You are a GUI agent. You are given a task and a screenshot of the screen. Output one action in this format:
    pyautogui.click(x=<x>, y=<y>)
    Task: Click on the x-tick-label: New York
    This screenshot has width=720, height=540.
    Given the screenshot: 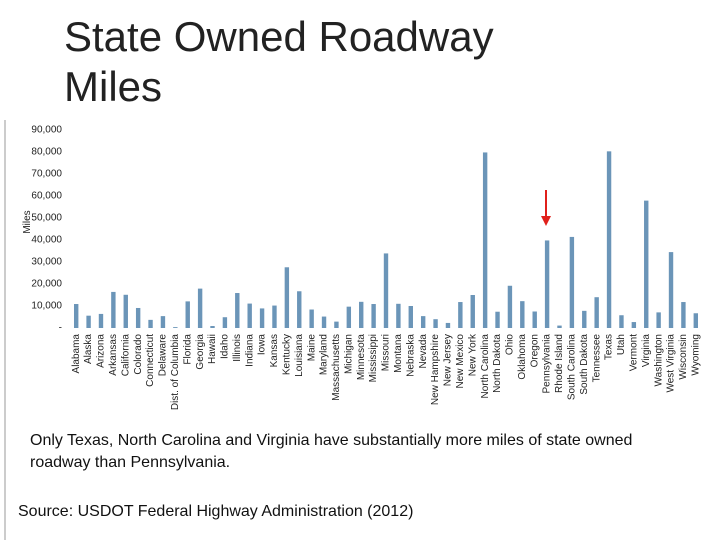 What is the action you would take?
    pyautogui.click(x=472, y=354)
    